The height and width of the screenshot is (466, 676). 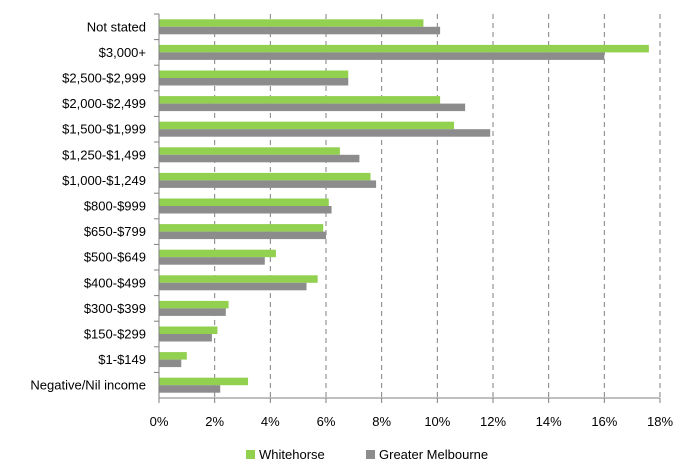 I want to click on x-tick-label: 18%, so click(x=660, y=421).